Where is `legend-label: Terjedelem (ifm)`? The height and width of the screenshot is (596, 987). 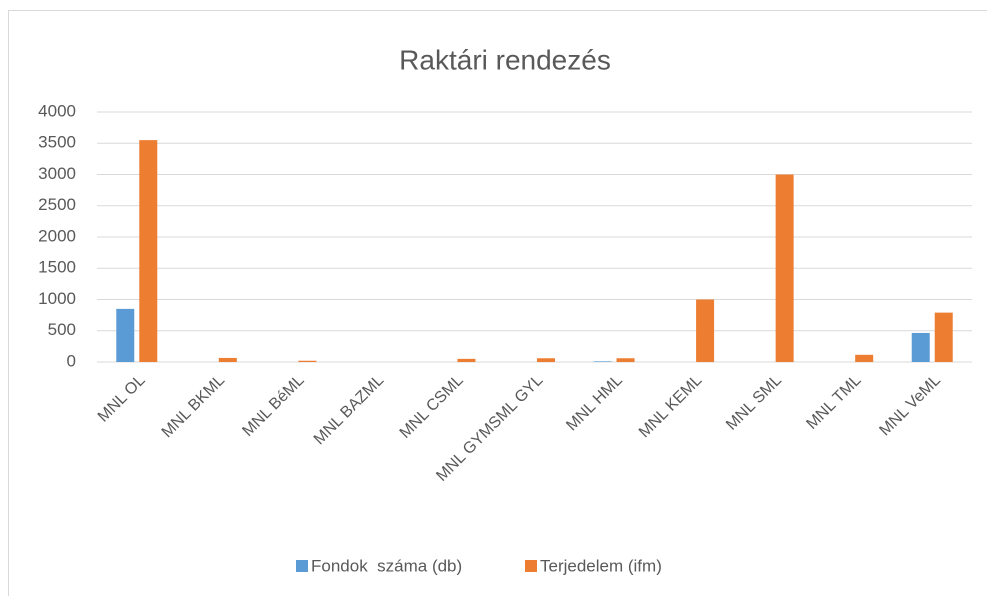
legend-label: Terjedelem (ifm) is located at coordinates (601, 565).